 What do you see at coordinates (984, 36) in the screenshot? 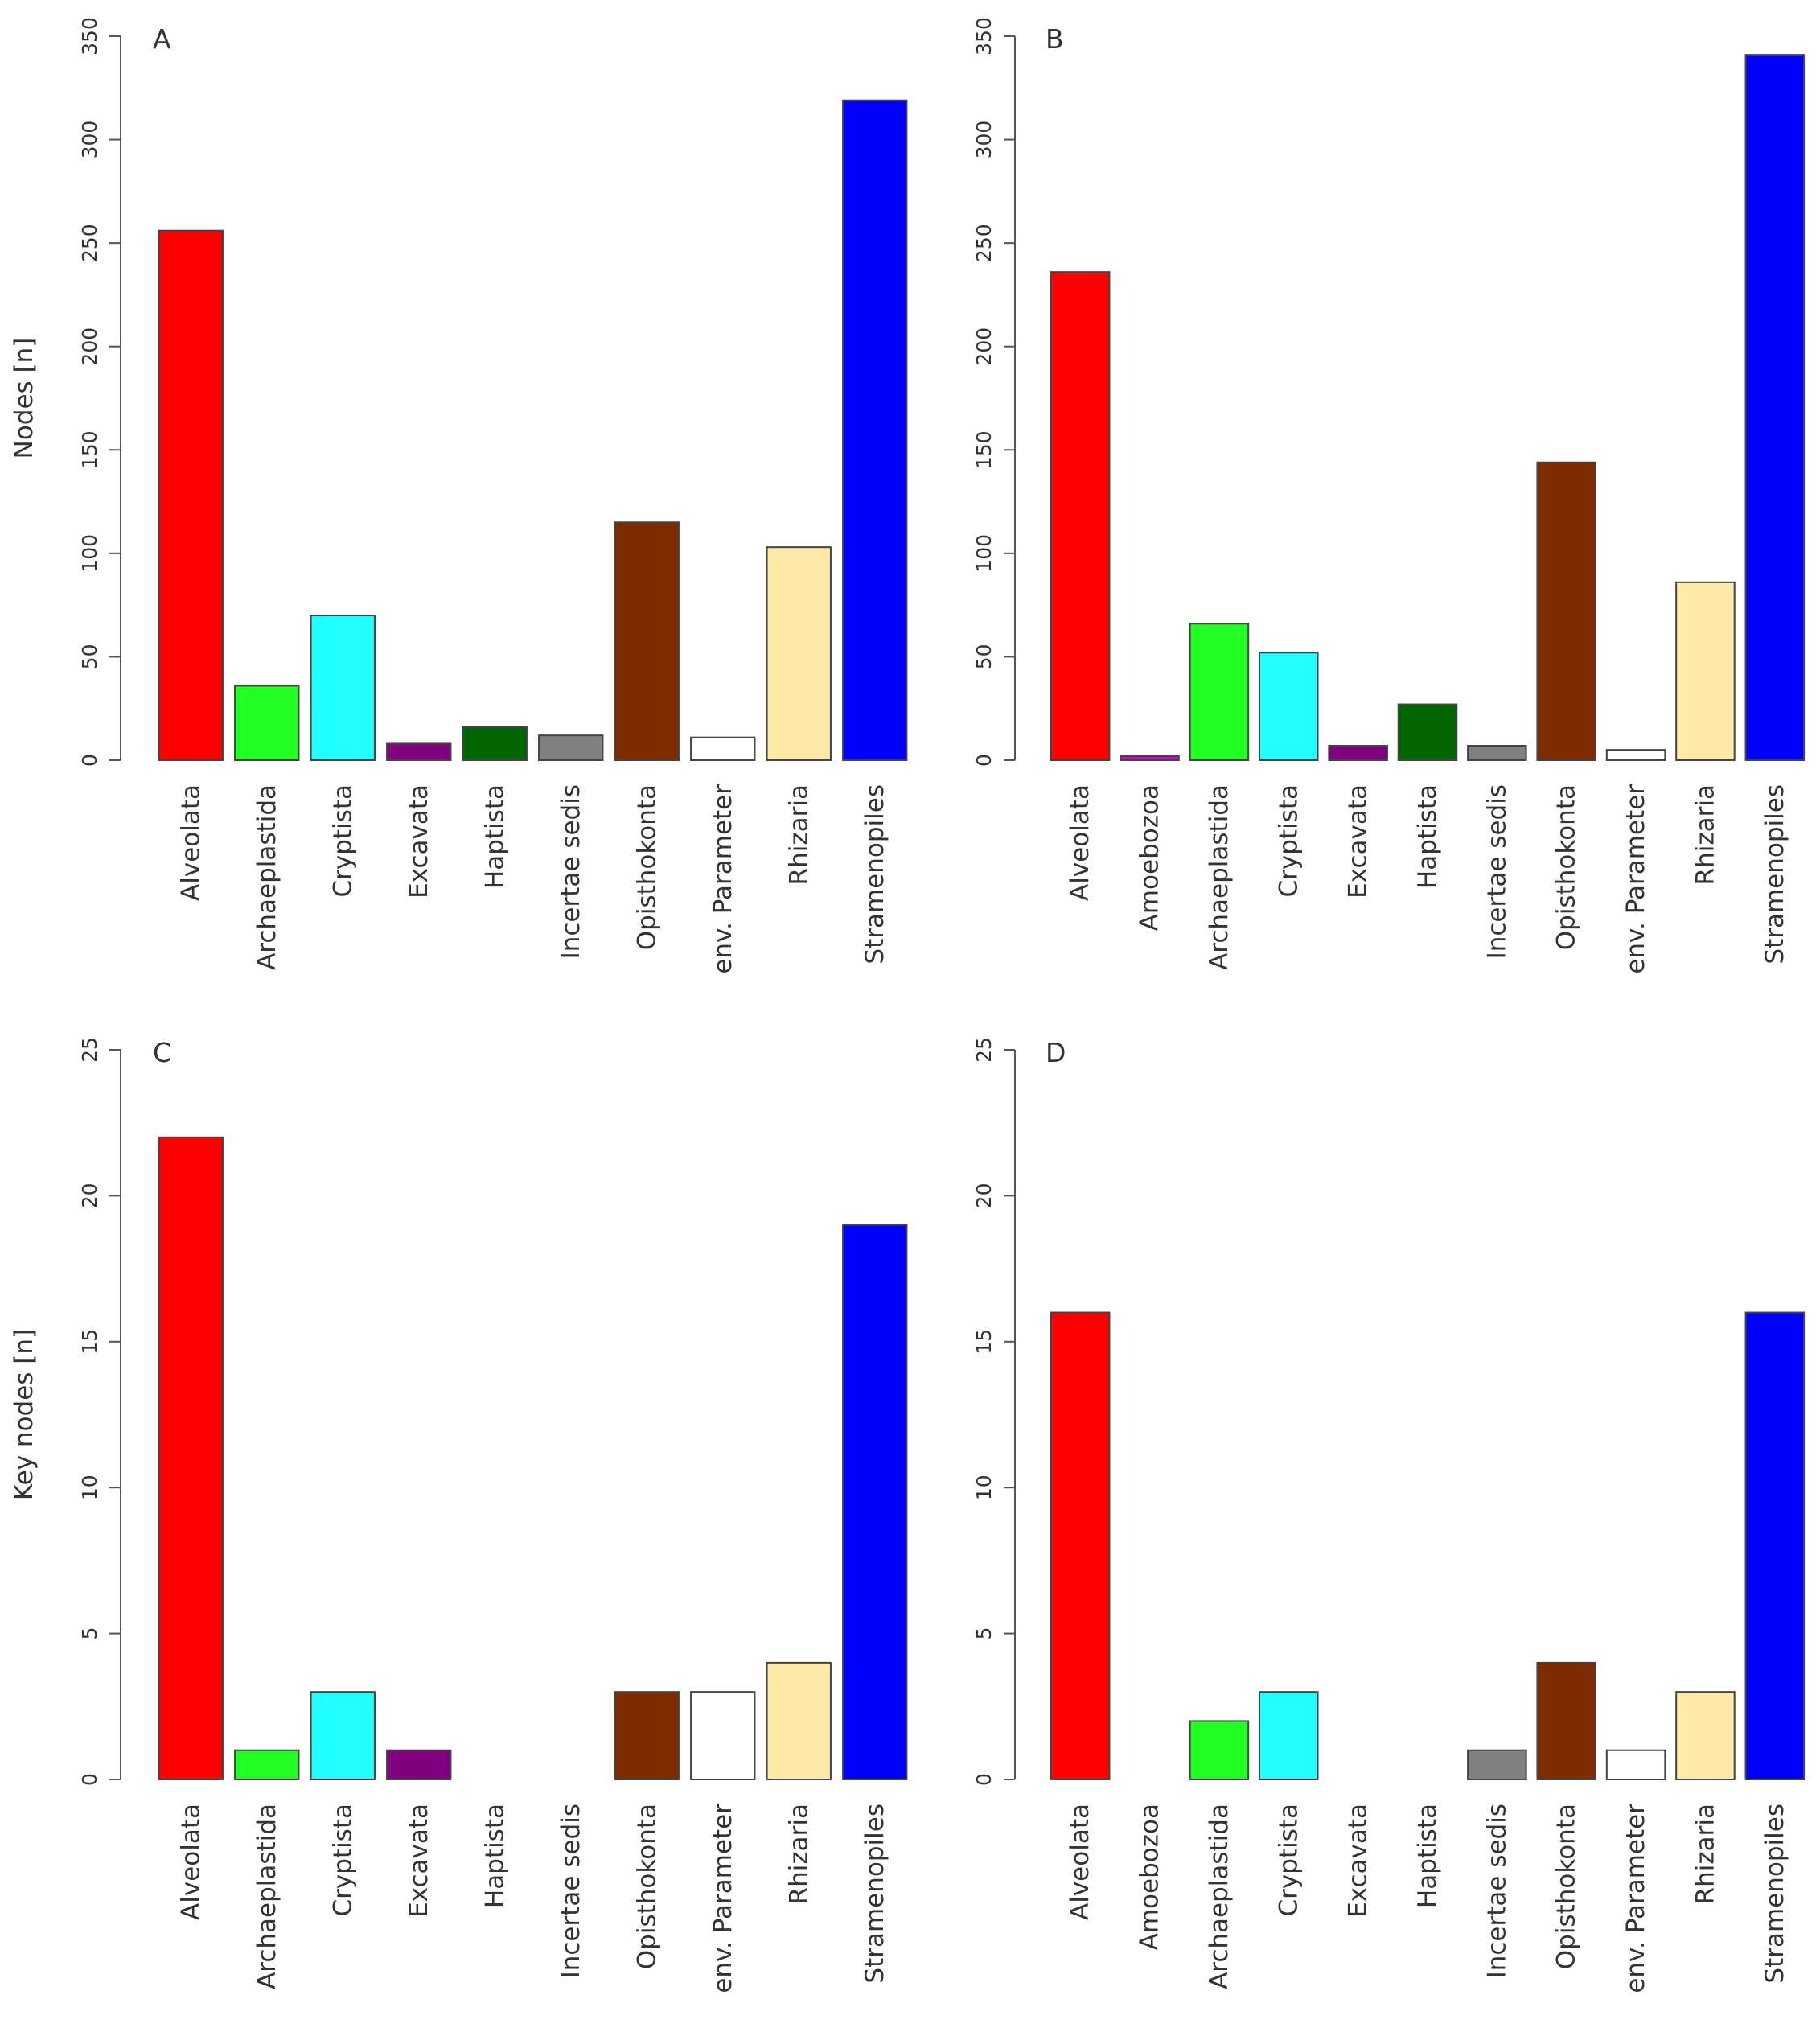
I see `y-tick-label: 350` at bounding box center [984, 36].